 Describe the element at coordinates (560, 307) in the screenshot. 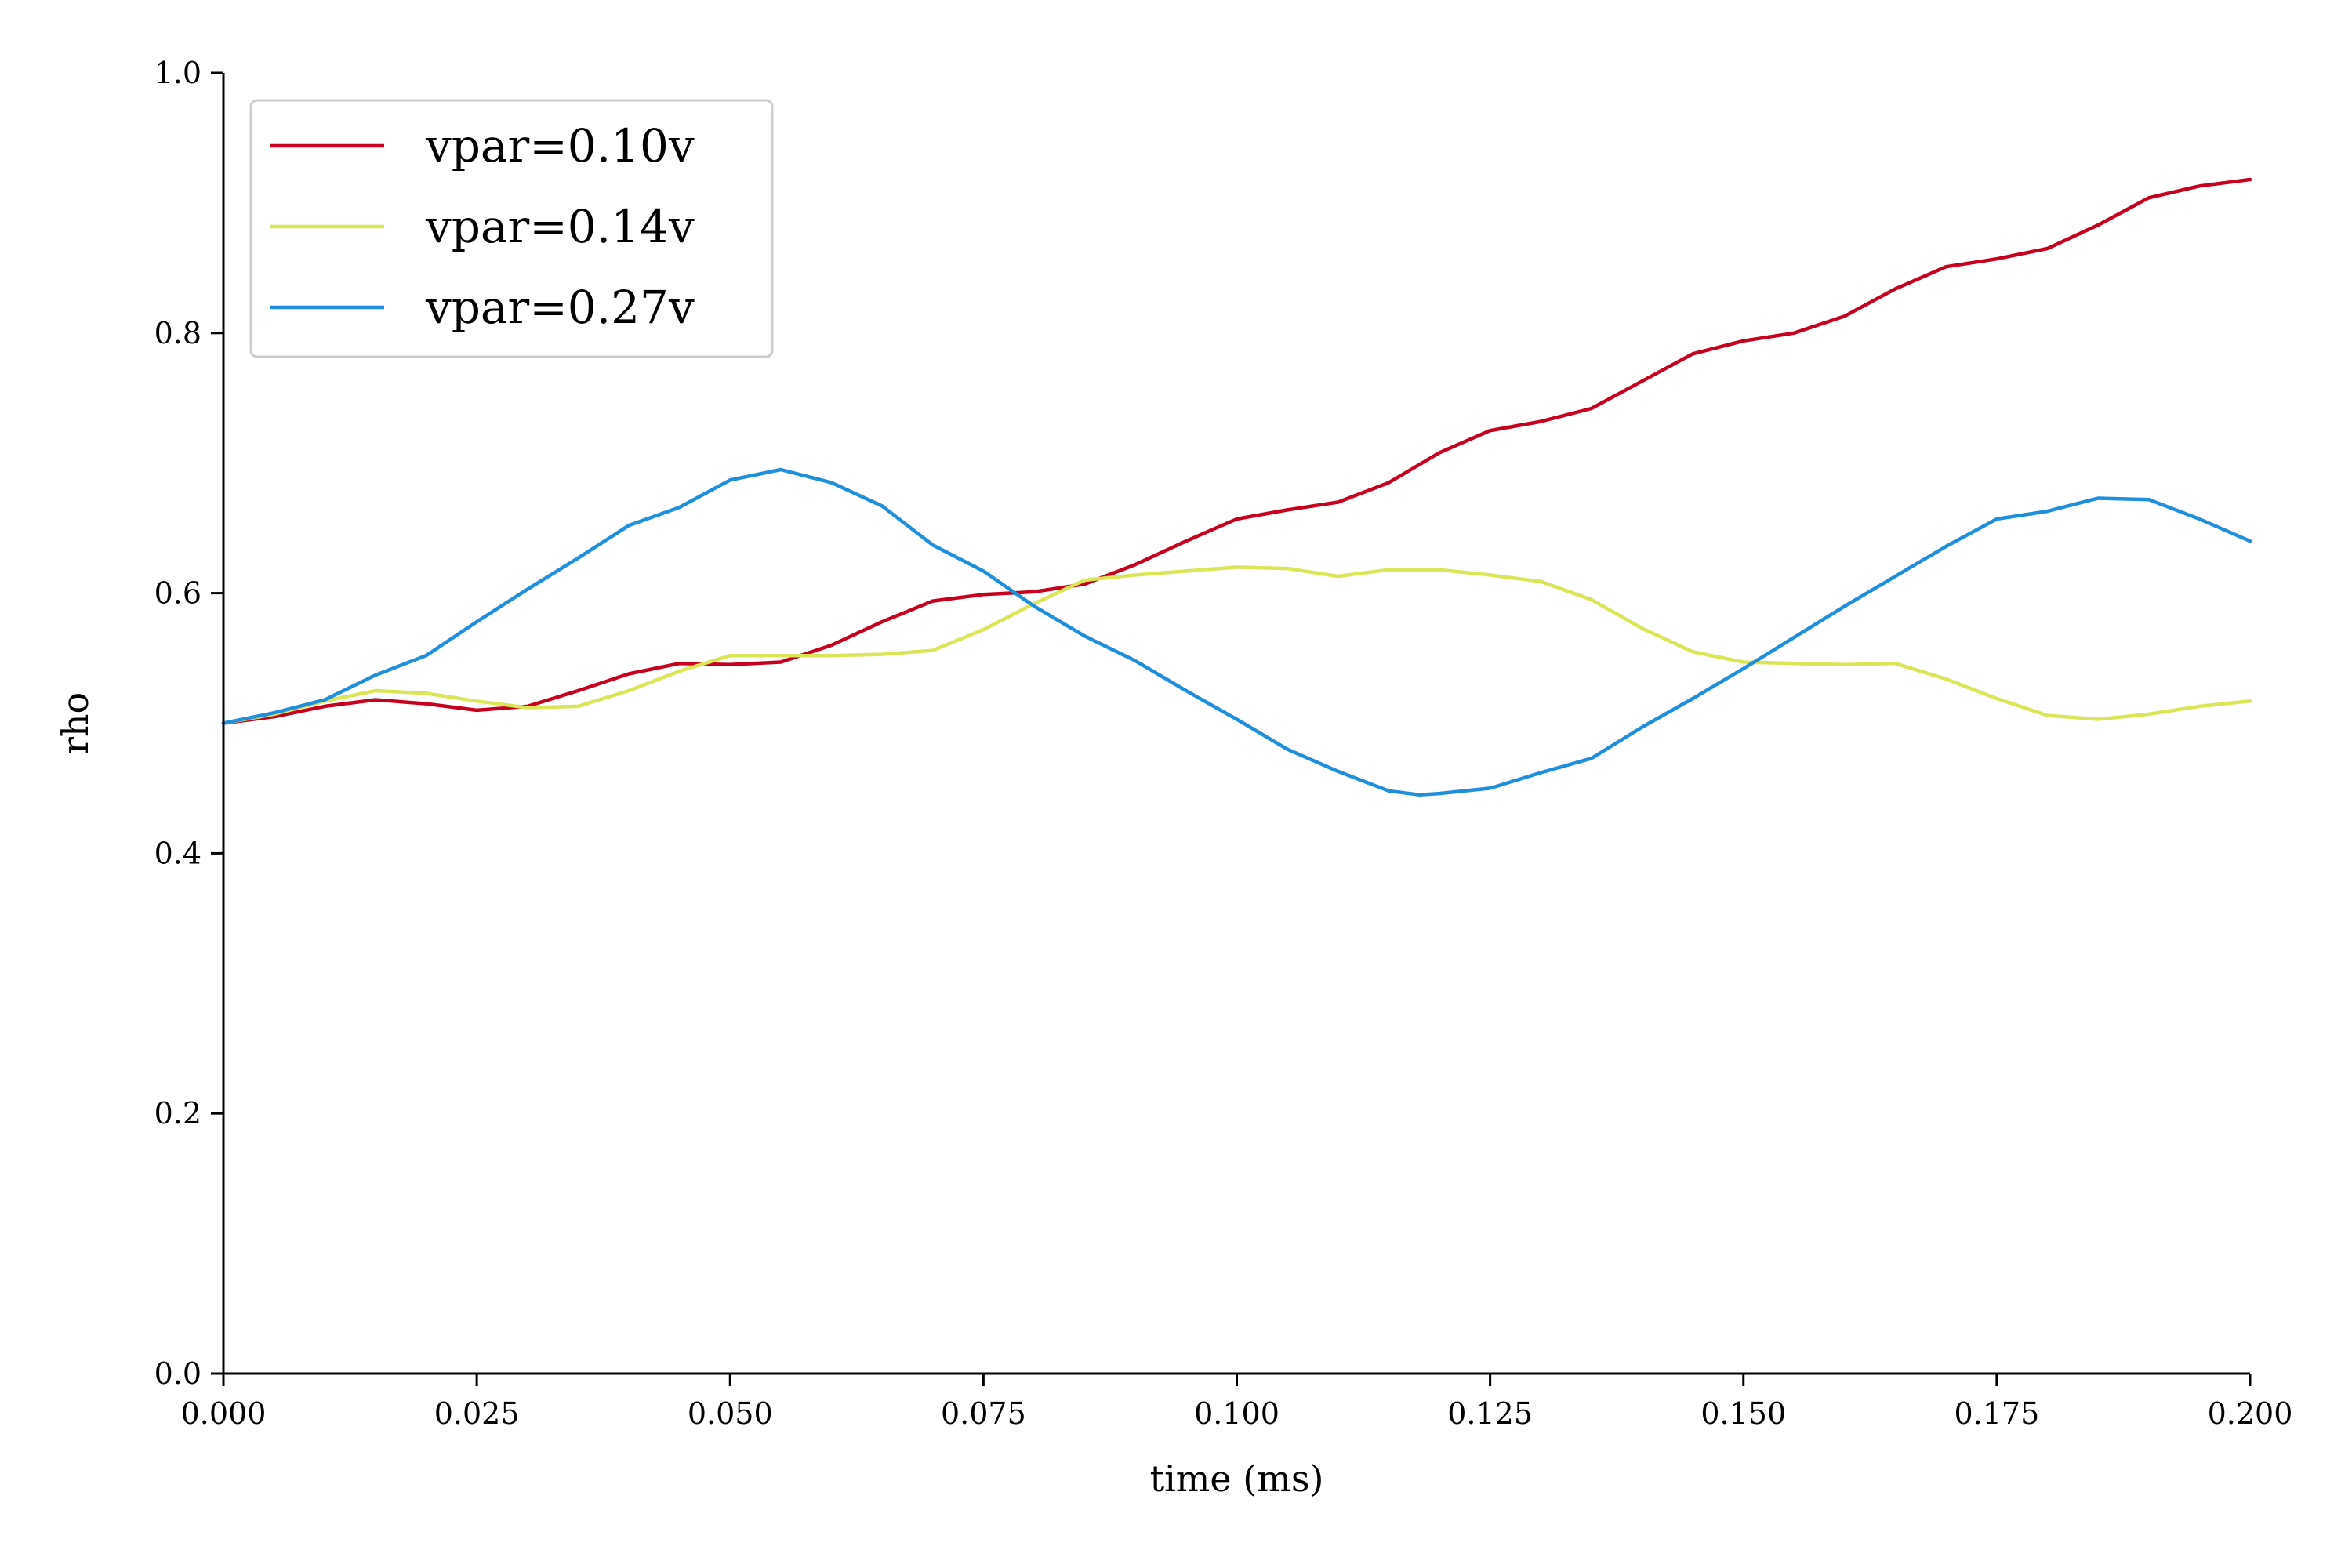

I see `legend-label-3: vpar=0.27v` at that location.